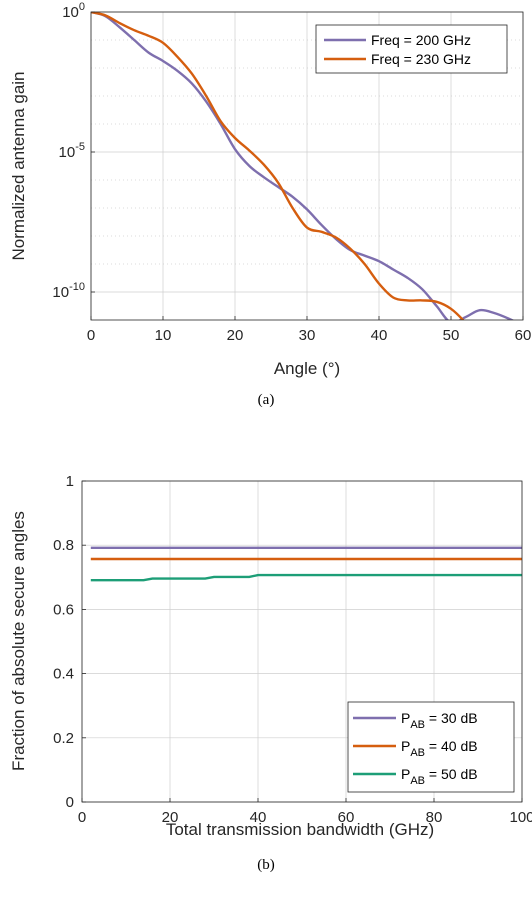  What do you see at coordinates (18, 165) in the screenshot?
I see `chart-a-y-label: Normalized antenna gain` at bounding box center [18, 165].